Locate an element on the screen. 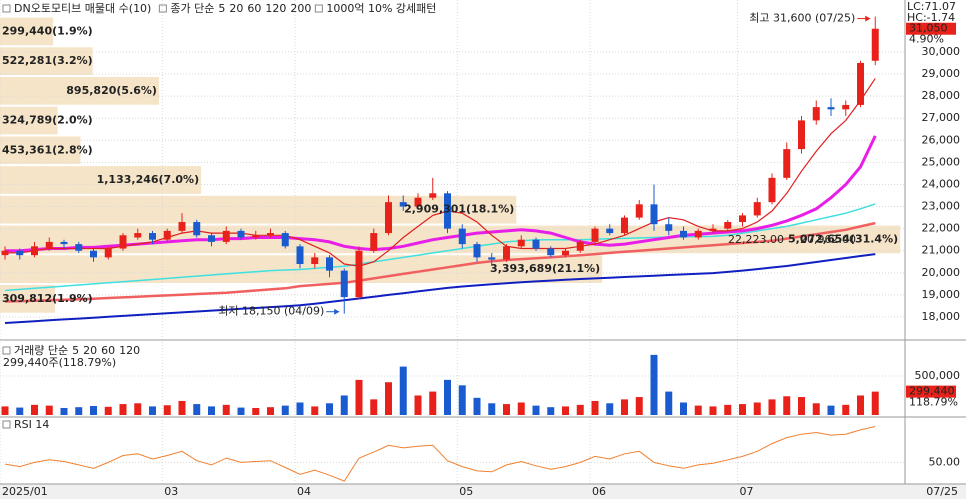  y-tick-label: 500,000 is located at coordinates (938, 375).